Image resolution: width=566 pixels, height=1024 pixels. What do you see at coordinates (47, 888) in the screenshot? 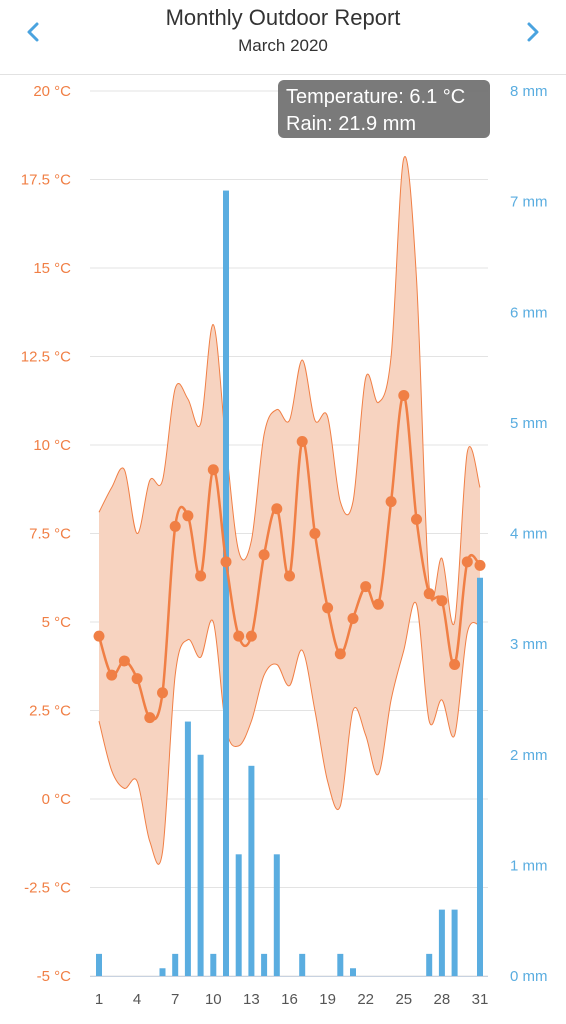
I see `y-axis-temperature-label: -2.5 °C` at bounding box center [47, 888].